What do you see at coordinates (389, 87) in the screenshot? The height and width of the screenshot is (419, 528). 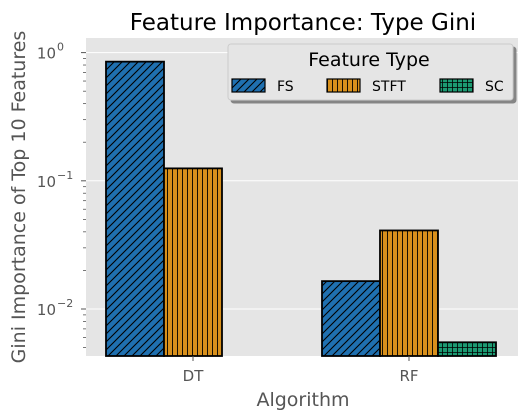 I see `legend-label-stft: STFT` at bounding box center [389, 87].